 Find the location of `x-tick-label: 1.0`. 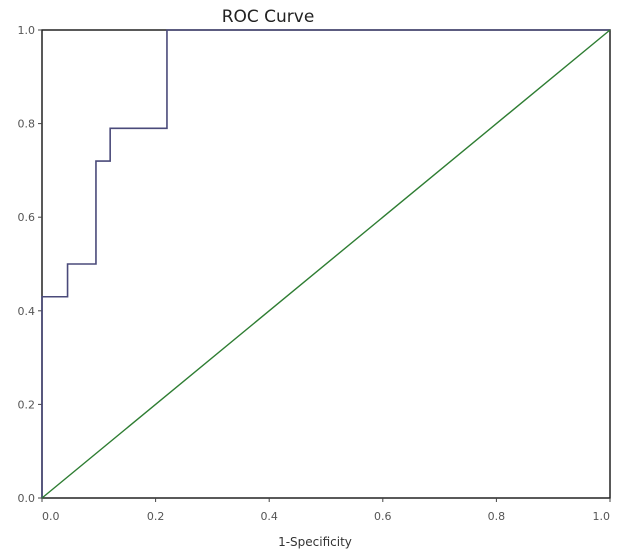

x-tick-label: 1.0 is located at coordinates (602, 516).